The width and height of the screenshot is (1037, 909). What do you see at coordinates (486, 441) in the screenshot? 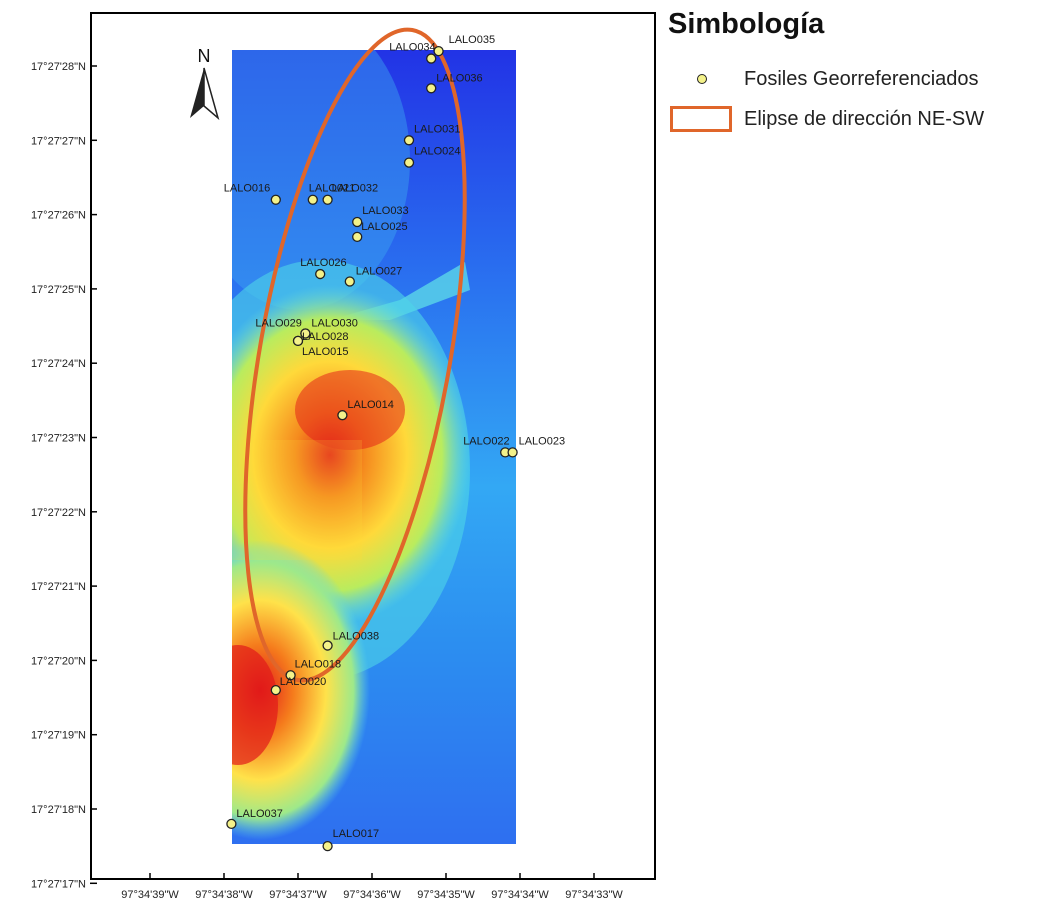
I see `fossil-point-label: LALO022` at bounding box center [486, 441].